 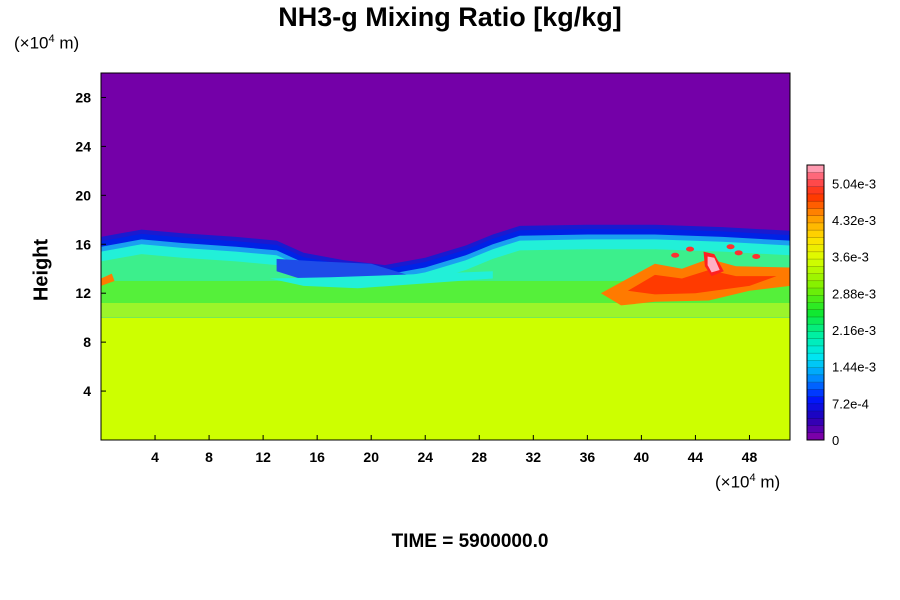 I want to click on y-axis-ticks: 4 8 12 16 20 24 28, so click(x=90, y=244).